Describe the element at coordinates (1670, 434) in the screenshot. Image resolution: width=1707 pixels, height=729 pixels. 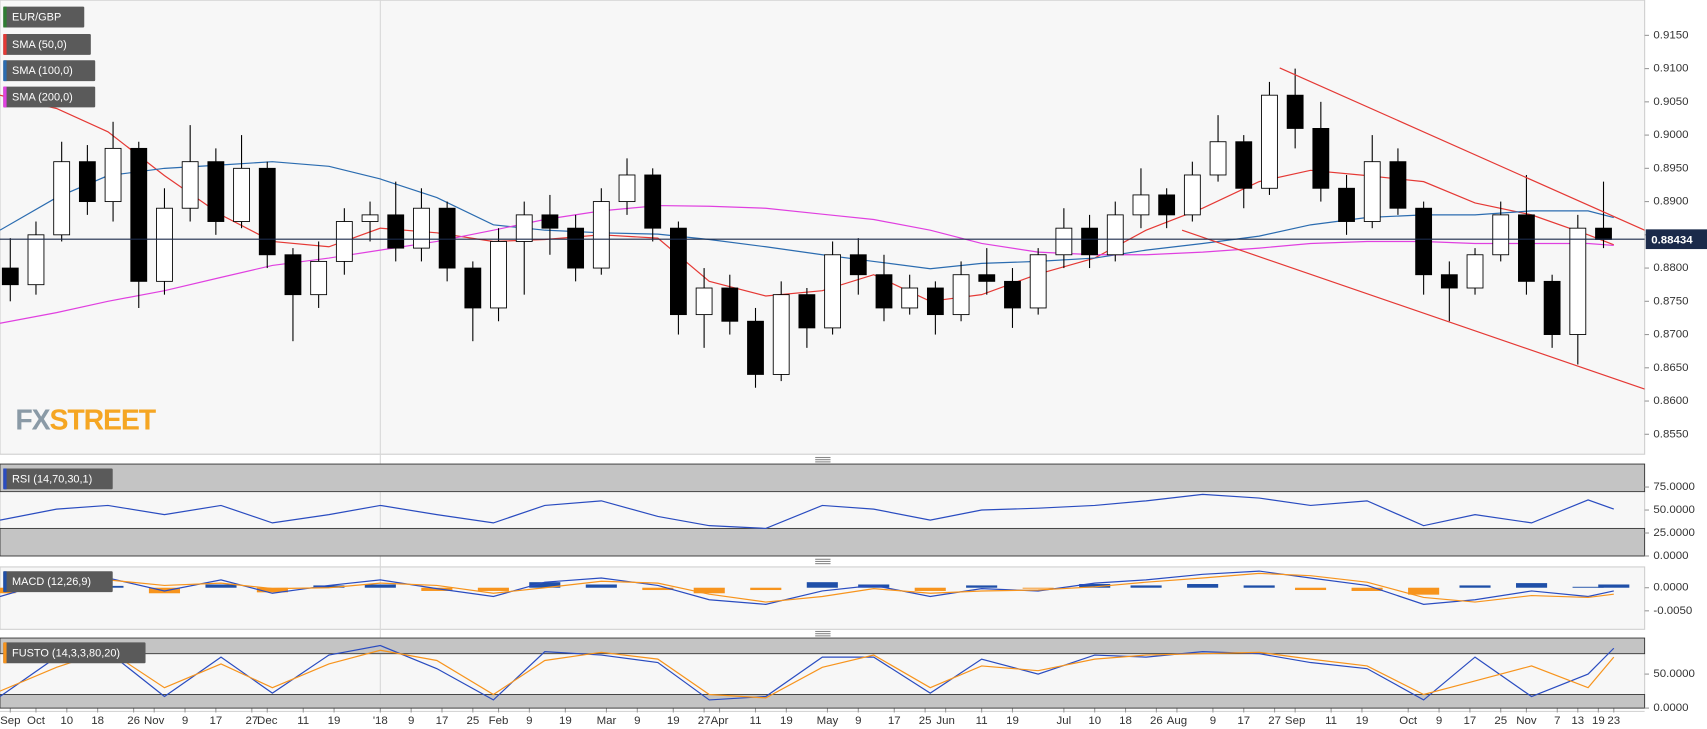
I see `y-tick-label: 0.8550` at that location.